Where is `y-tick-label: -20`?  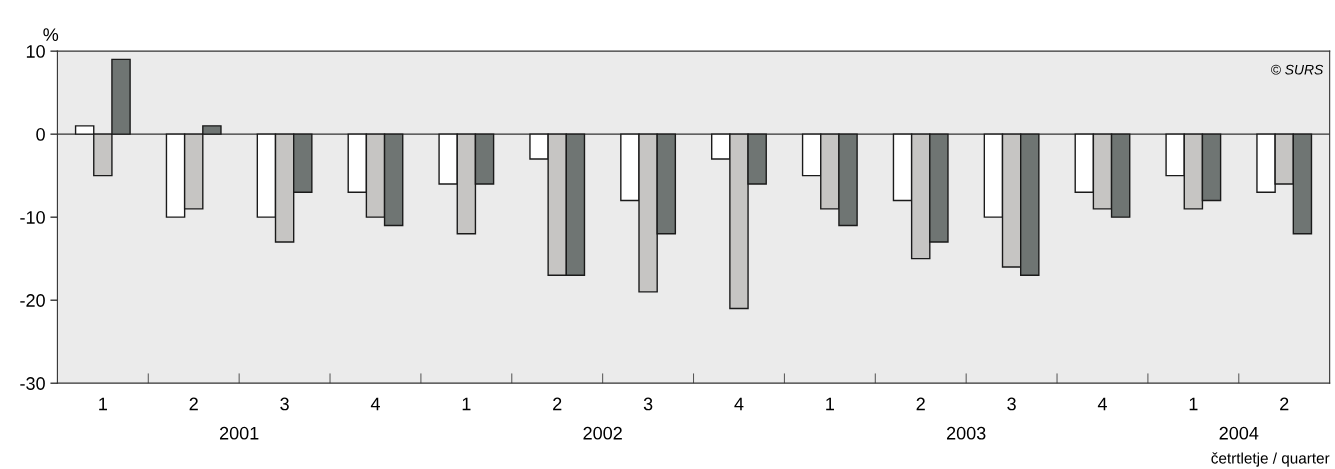 y-tick-label: -20 is located at coordinates (32, 300).